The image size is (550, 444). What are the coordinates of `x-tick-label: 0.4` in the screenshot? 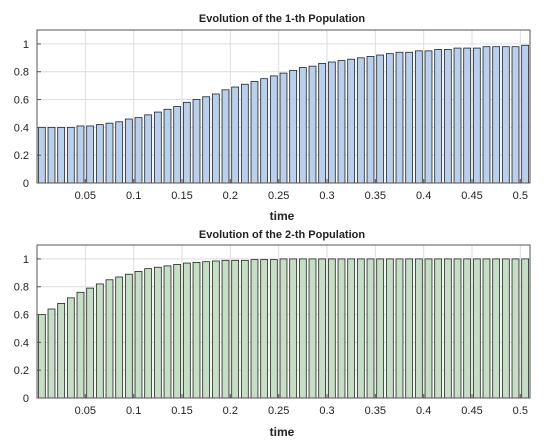 It's located at (423, 196).